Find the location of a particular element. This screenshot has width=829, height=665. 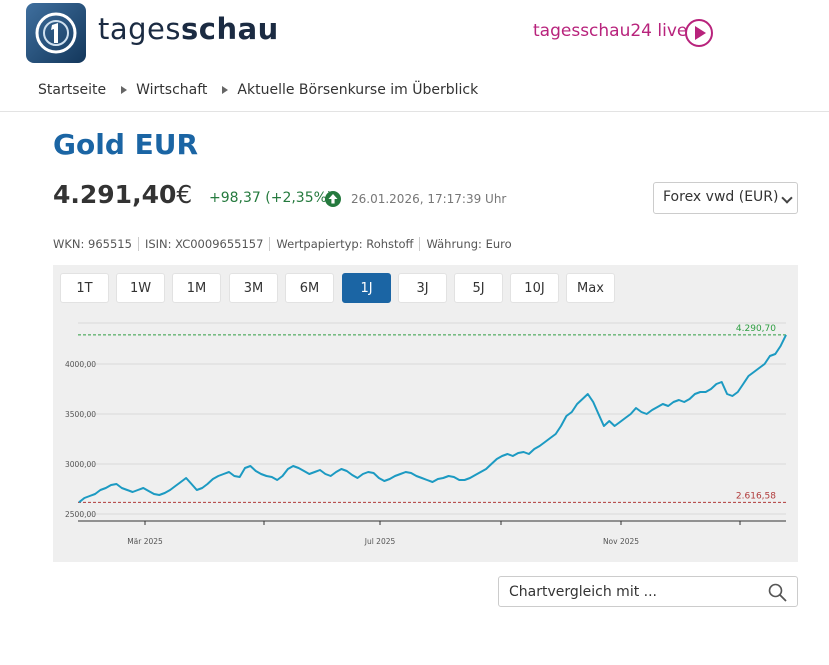

chart-compare-search is located at coordinates (648, 591).